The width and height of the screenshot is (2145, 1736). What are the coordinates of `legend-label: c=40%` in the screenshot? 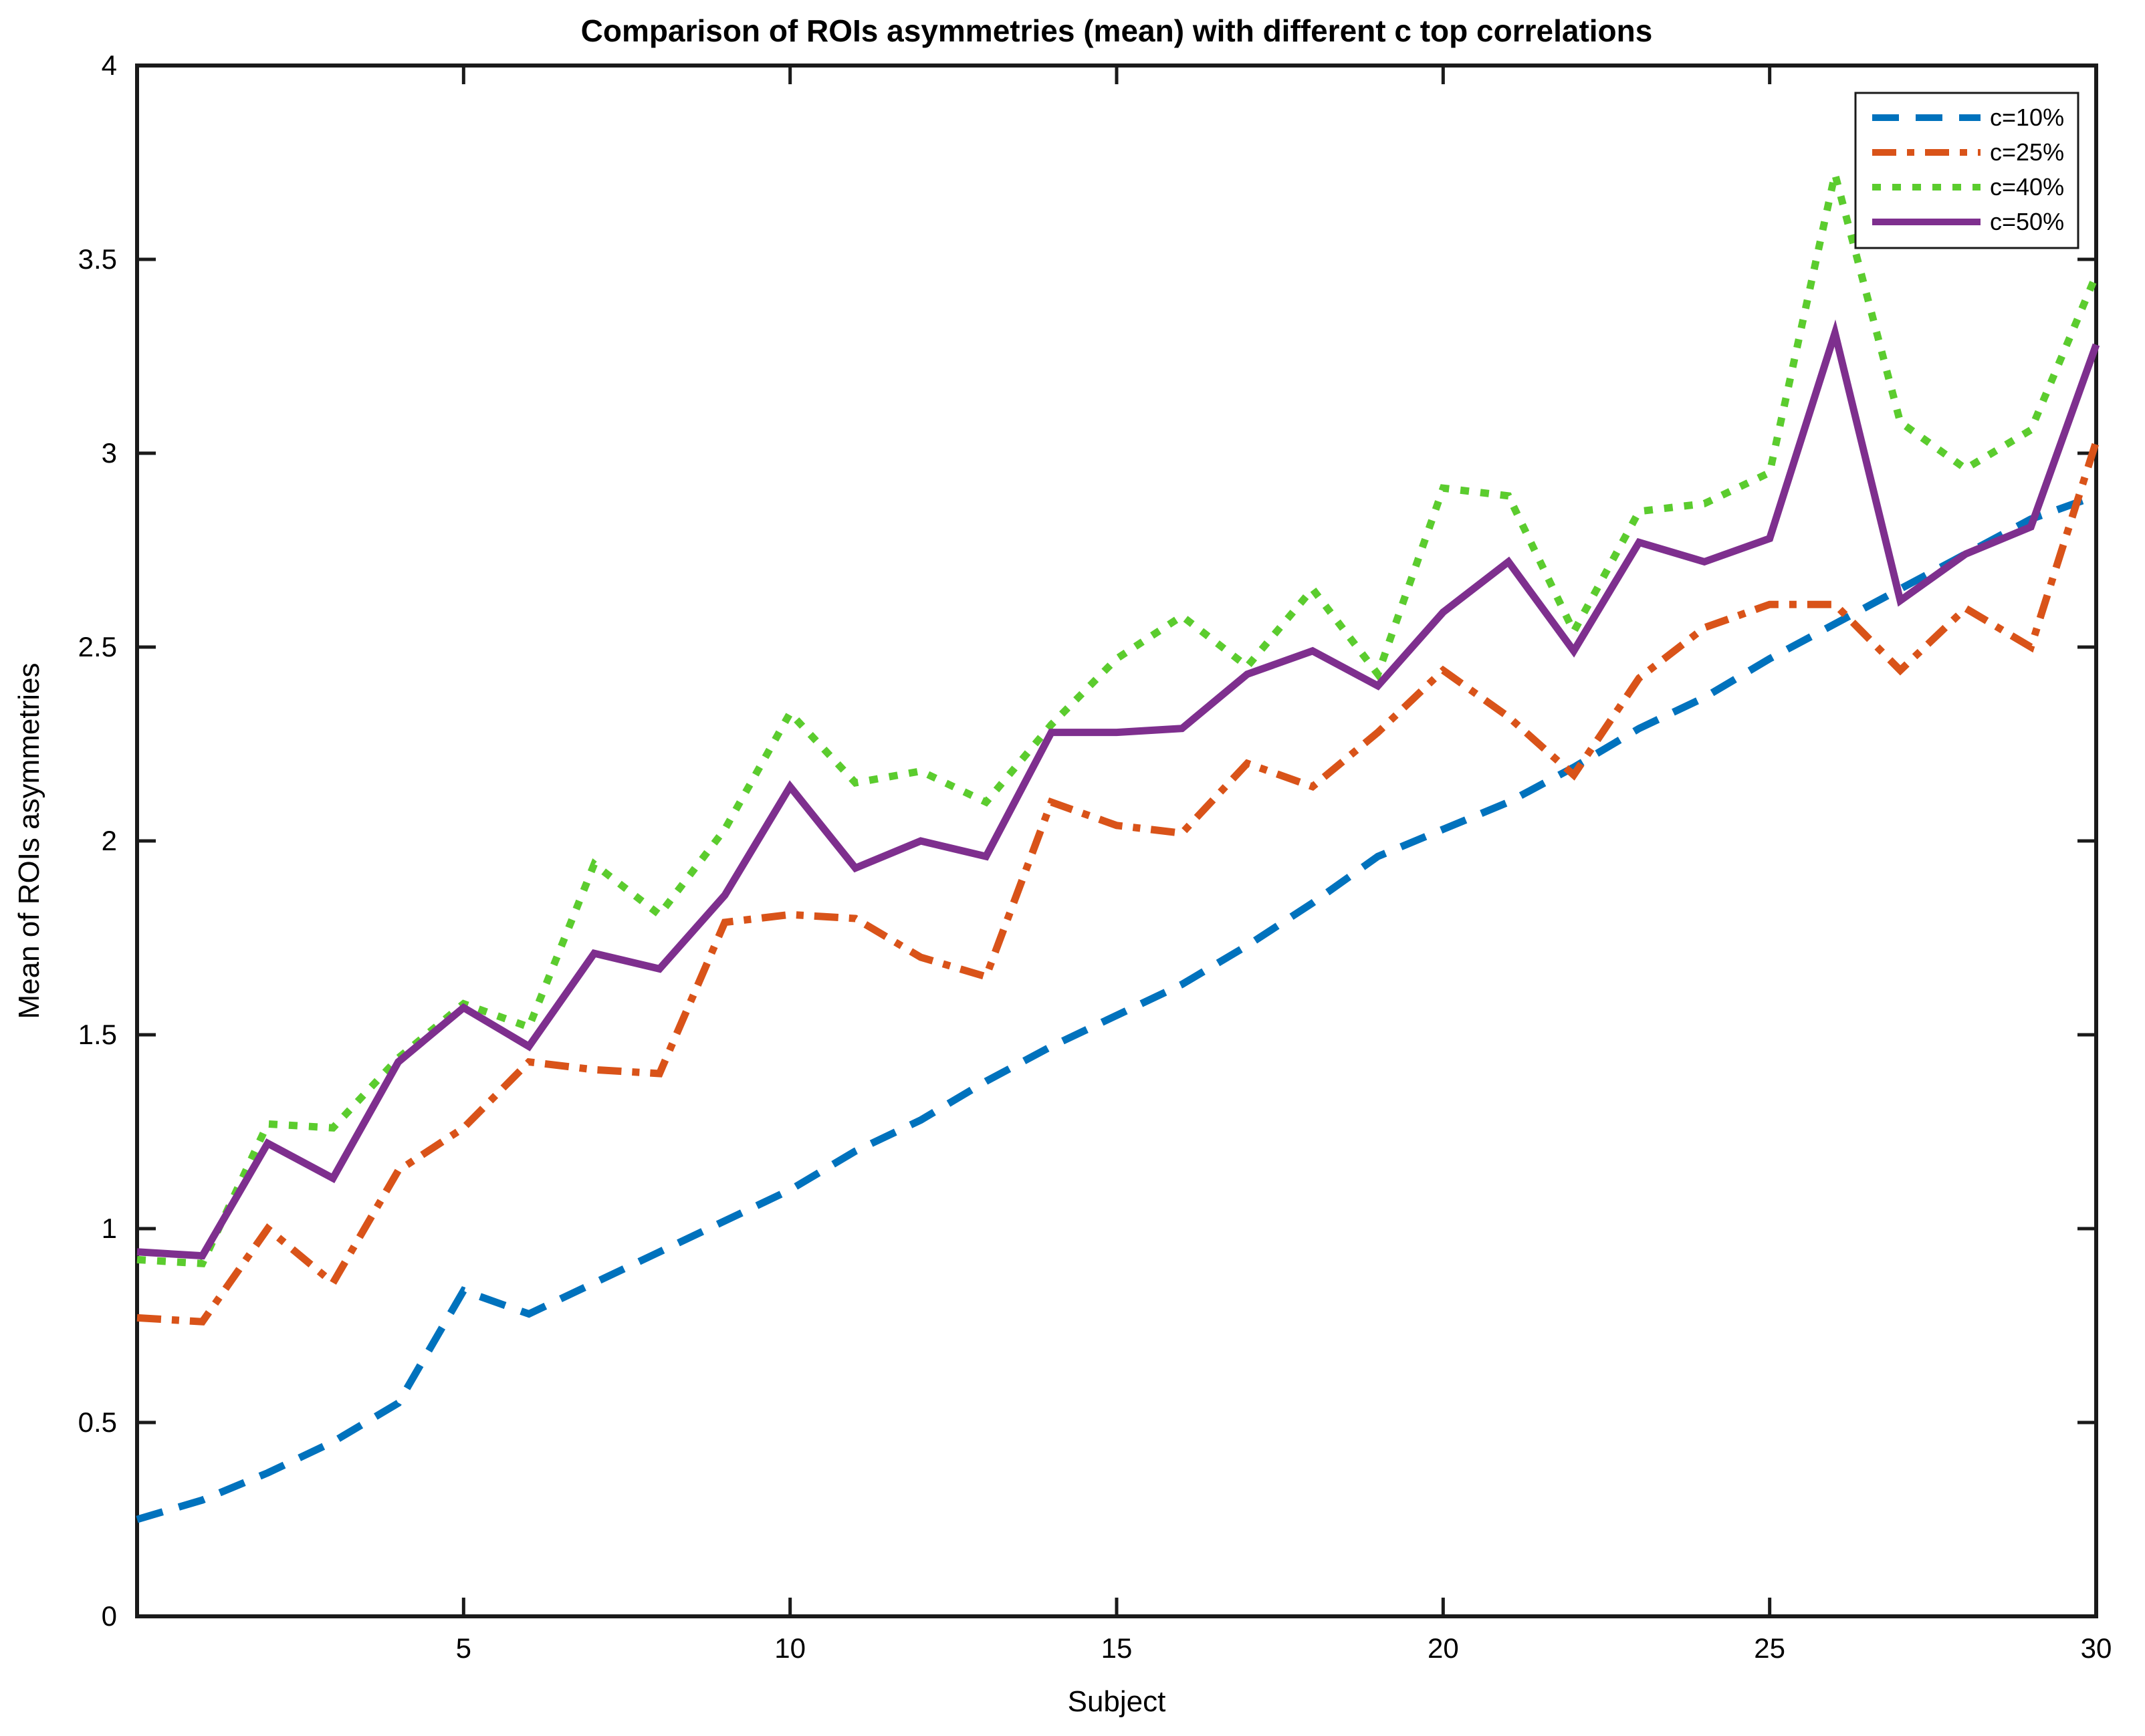 It's located at (2027, 187).